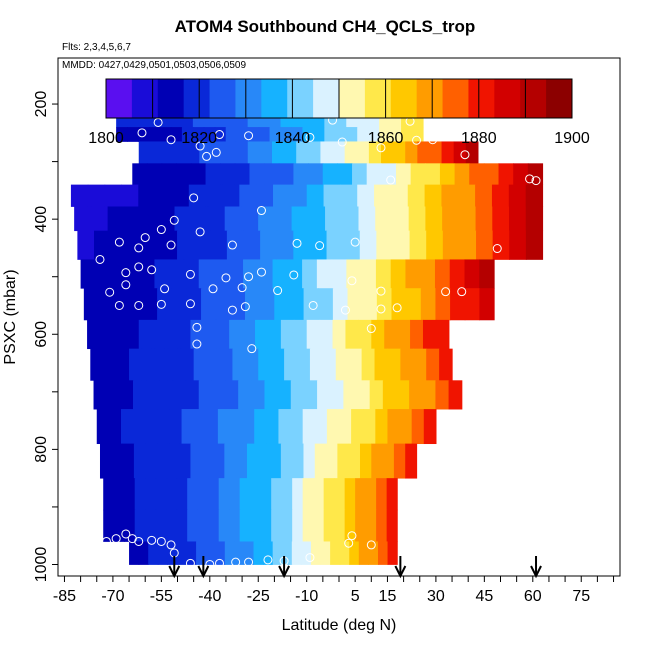 This screenshot has width=650, height=650. What do you see at coordinates (41, 219) in the screenshot?
I see `y-tick-label: 400` at bounding box center [41, 219].